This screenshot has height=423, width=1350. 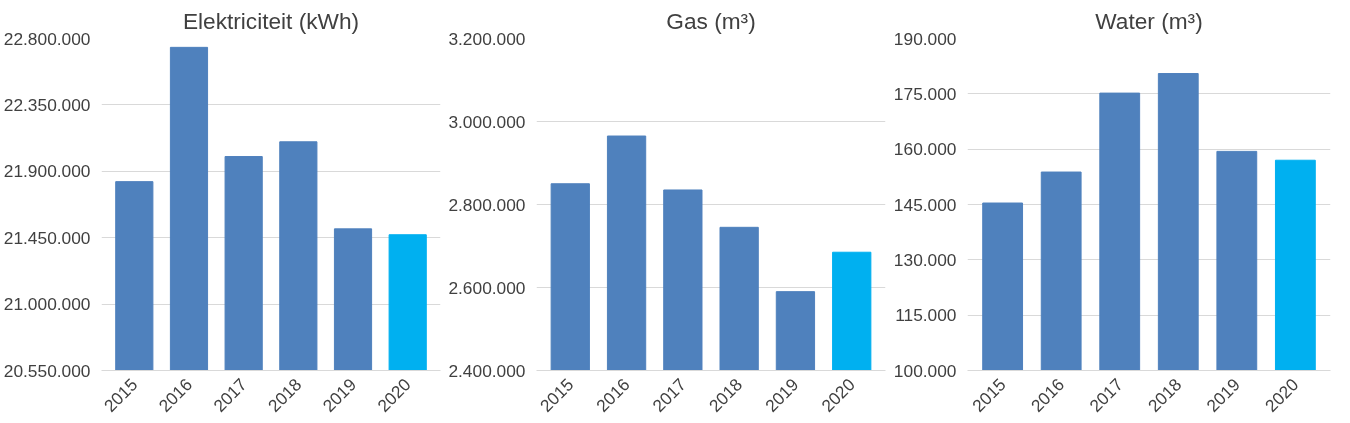 I want to click on chart-title: Water (m³), so click(x=1149, y=20).